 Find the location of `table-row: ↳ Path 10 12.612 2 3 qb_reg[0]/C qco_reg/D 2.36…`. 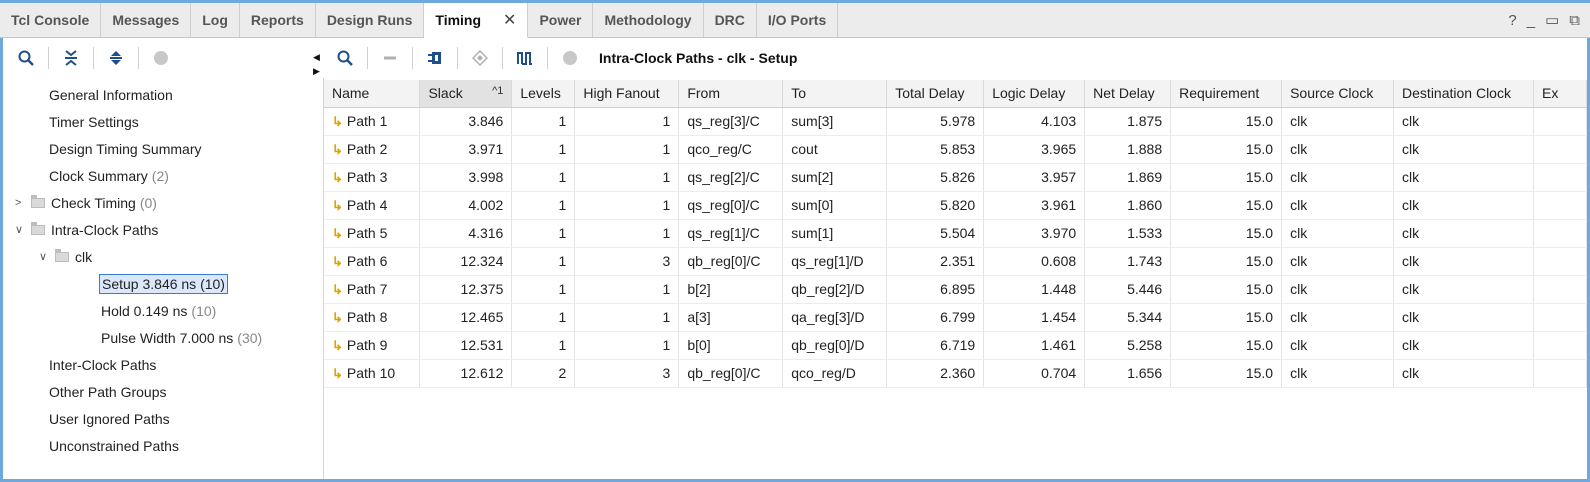

table-row: ↳ Path 10 12.612 2 3 qb_reg[0]/C qco_reg/D 2.36… is located at coordinates (955, 373).